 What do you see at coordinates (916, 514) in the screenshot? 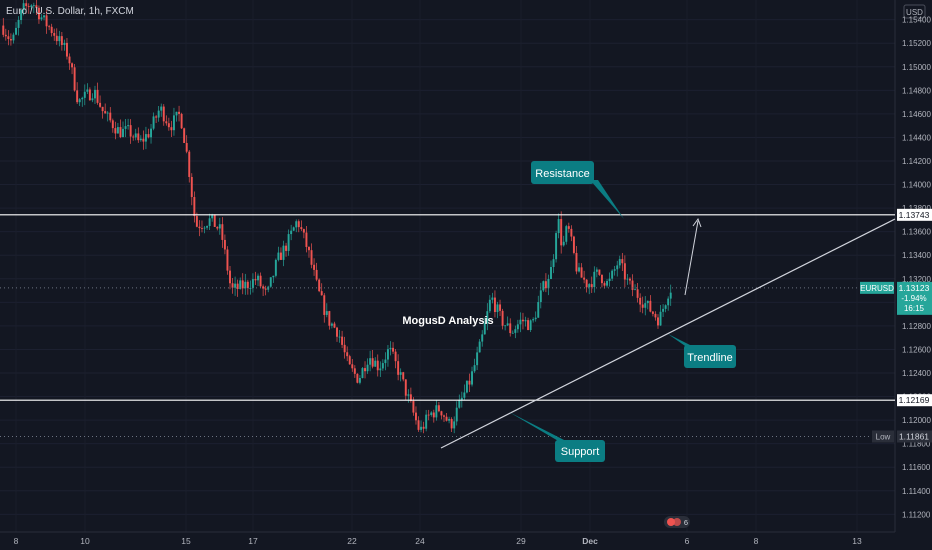
I see `y-tick-label: 1.11200` at bounding box center [916, 514].